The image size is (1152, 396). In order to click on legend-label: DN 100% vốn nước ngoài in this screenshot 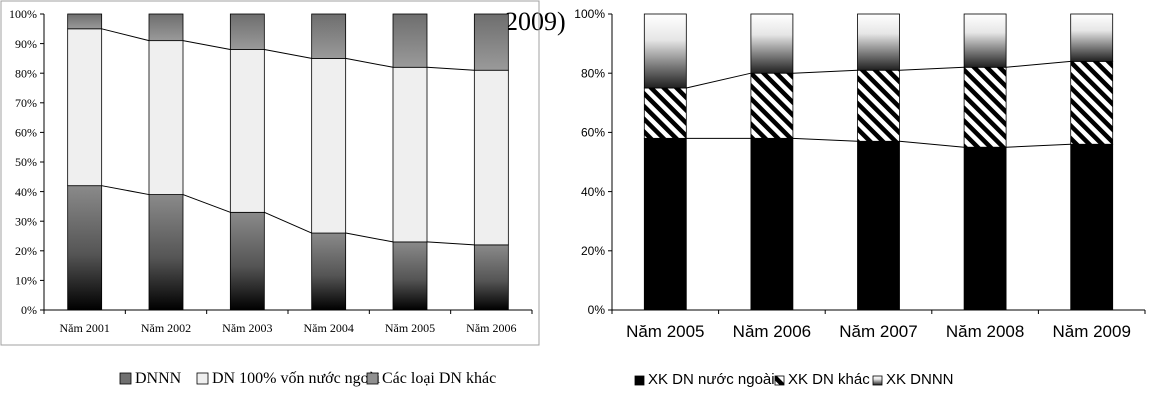, I will do `click(296, 378)`.